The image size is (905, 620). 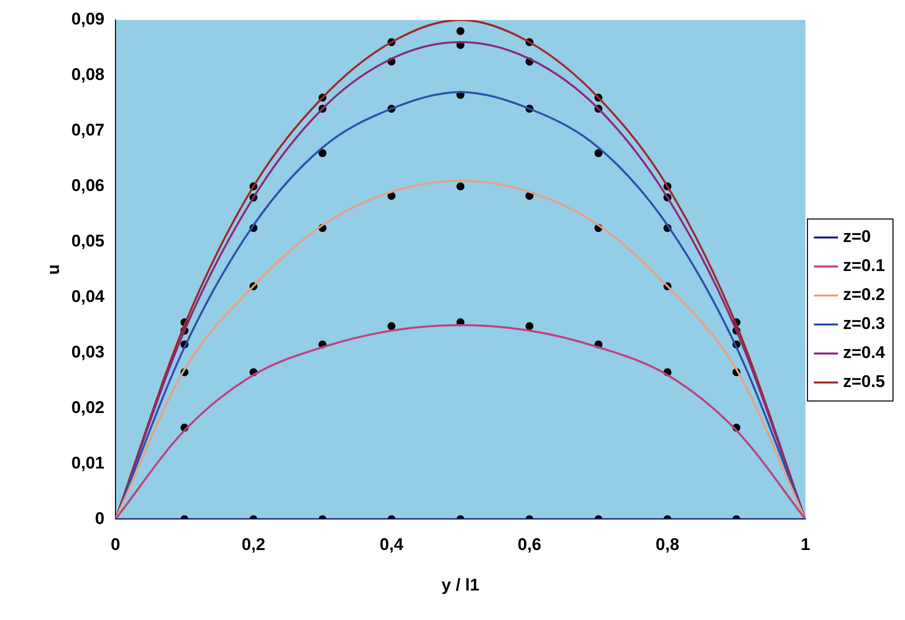 What do you see at coordinates (254, 544) in the screenshot?
I see `x-tick-label: 0,2` at bounding box center [254, 544].